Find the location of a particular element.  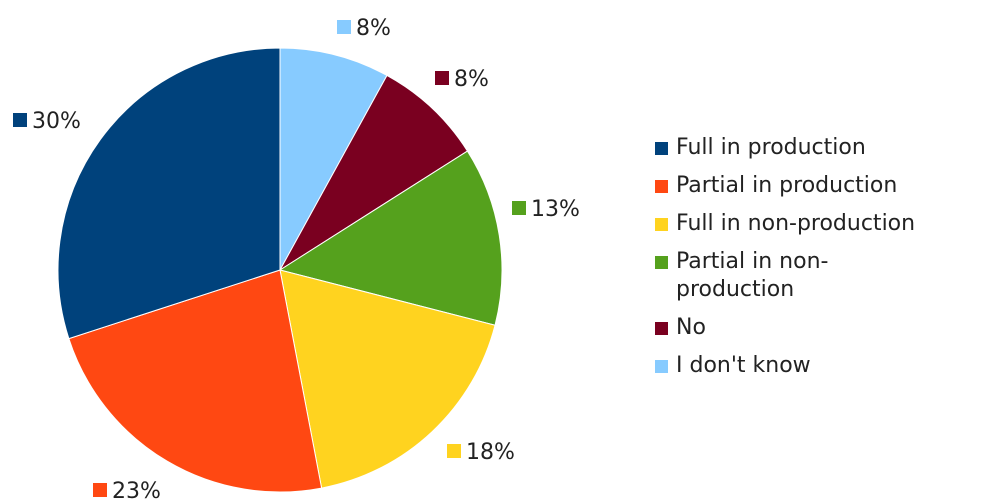

data-label-partial-in-production: 23% is located at coordinates (127, 489).